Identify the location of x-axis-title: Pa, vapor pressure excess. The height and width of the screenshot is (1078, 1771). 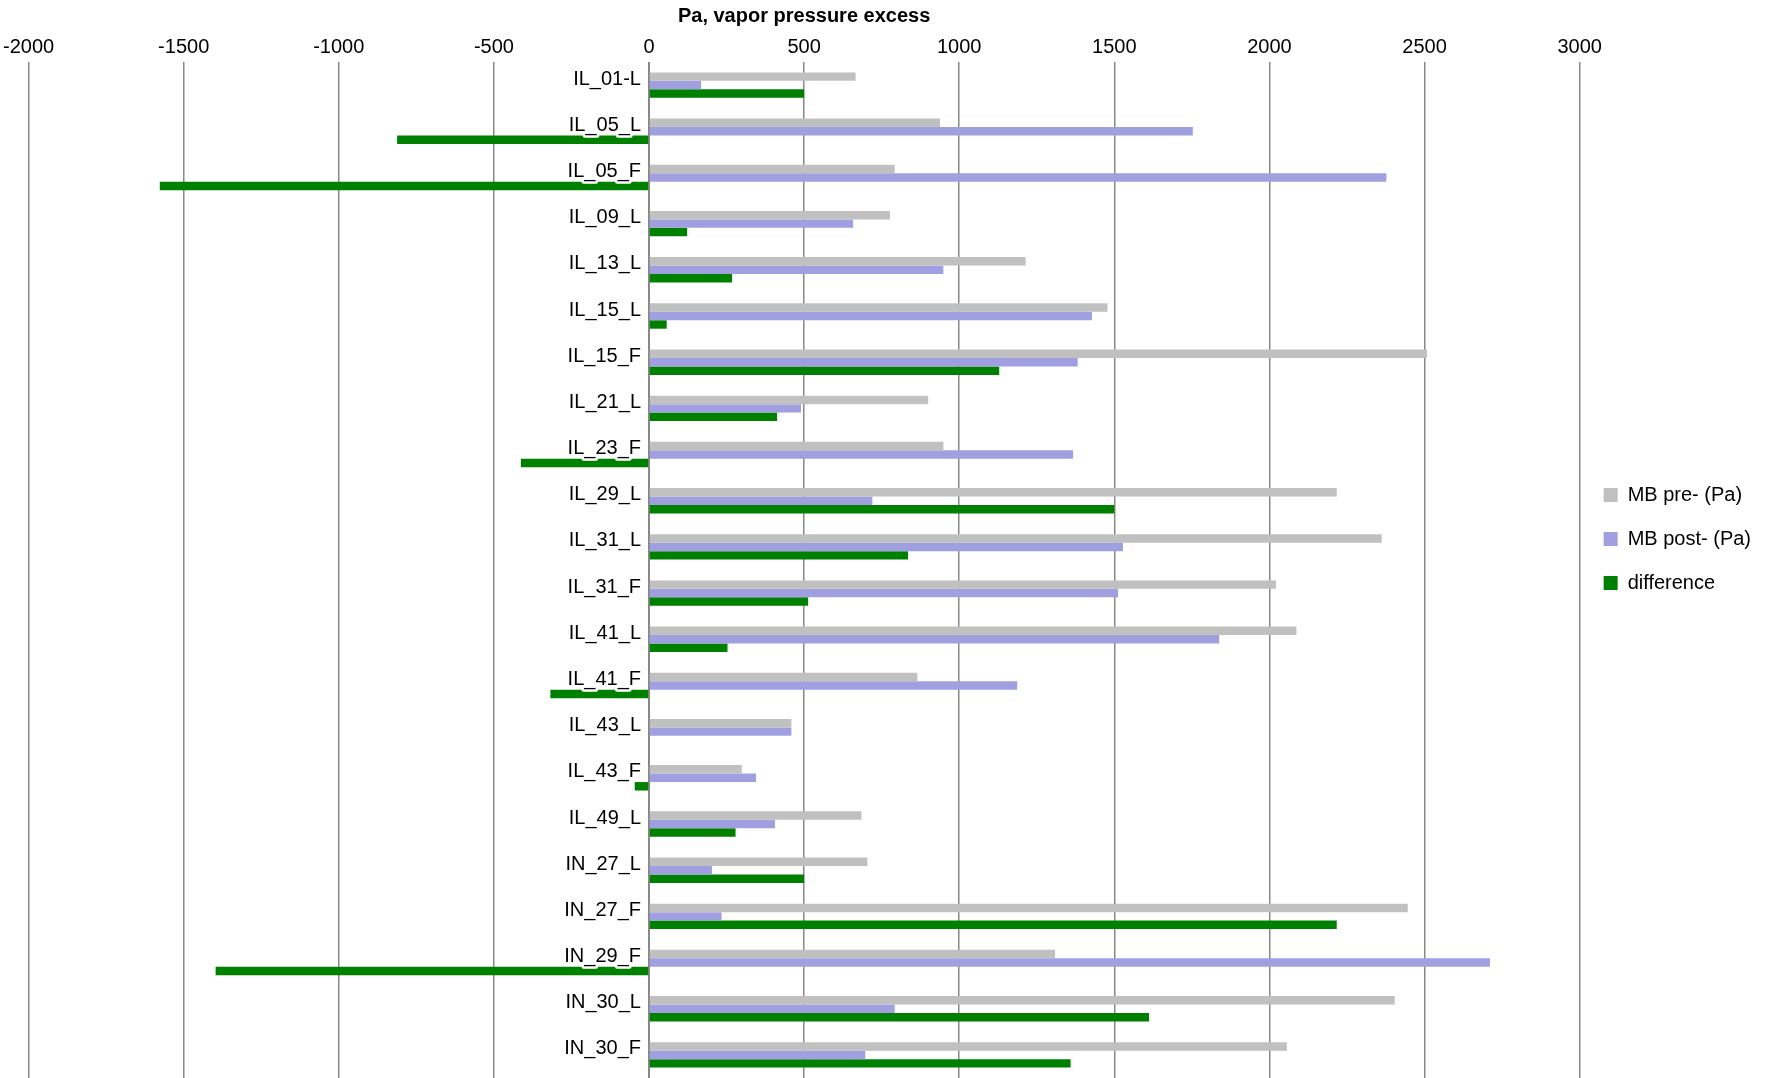
(804, 14).